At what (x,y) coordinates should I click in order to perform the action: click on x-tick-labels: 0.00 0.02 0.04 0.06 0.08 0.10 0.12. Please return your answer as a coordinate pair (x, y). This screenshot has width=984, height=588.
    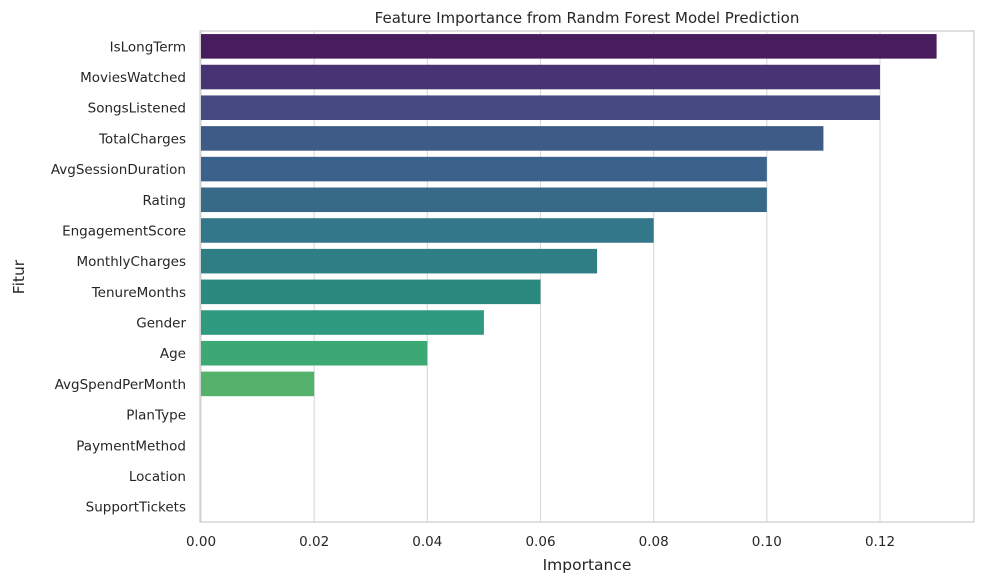
    Looking at the image, I should click on (540, 542).